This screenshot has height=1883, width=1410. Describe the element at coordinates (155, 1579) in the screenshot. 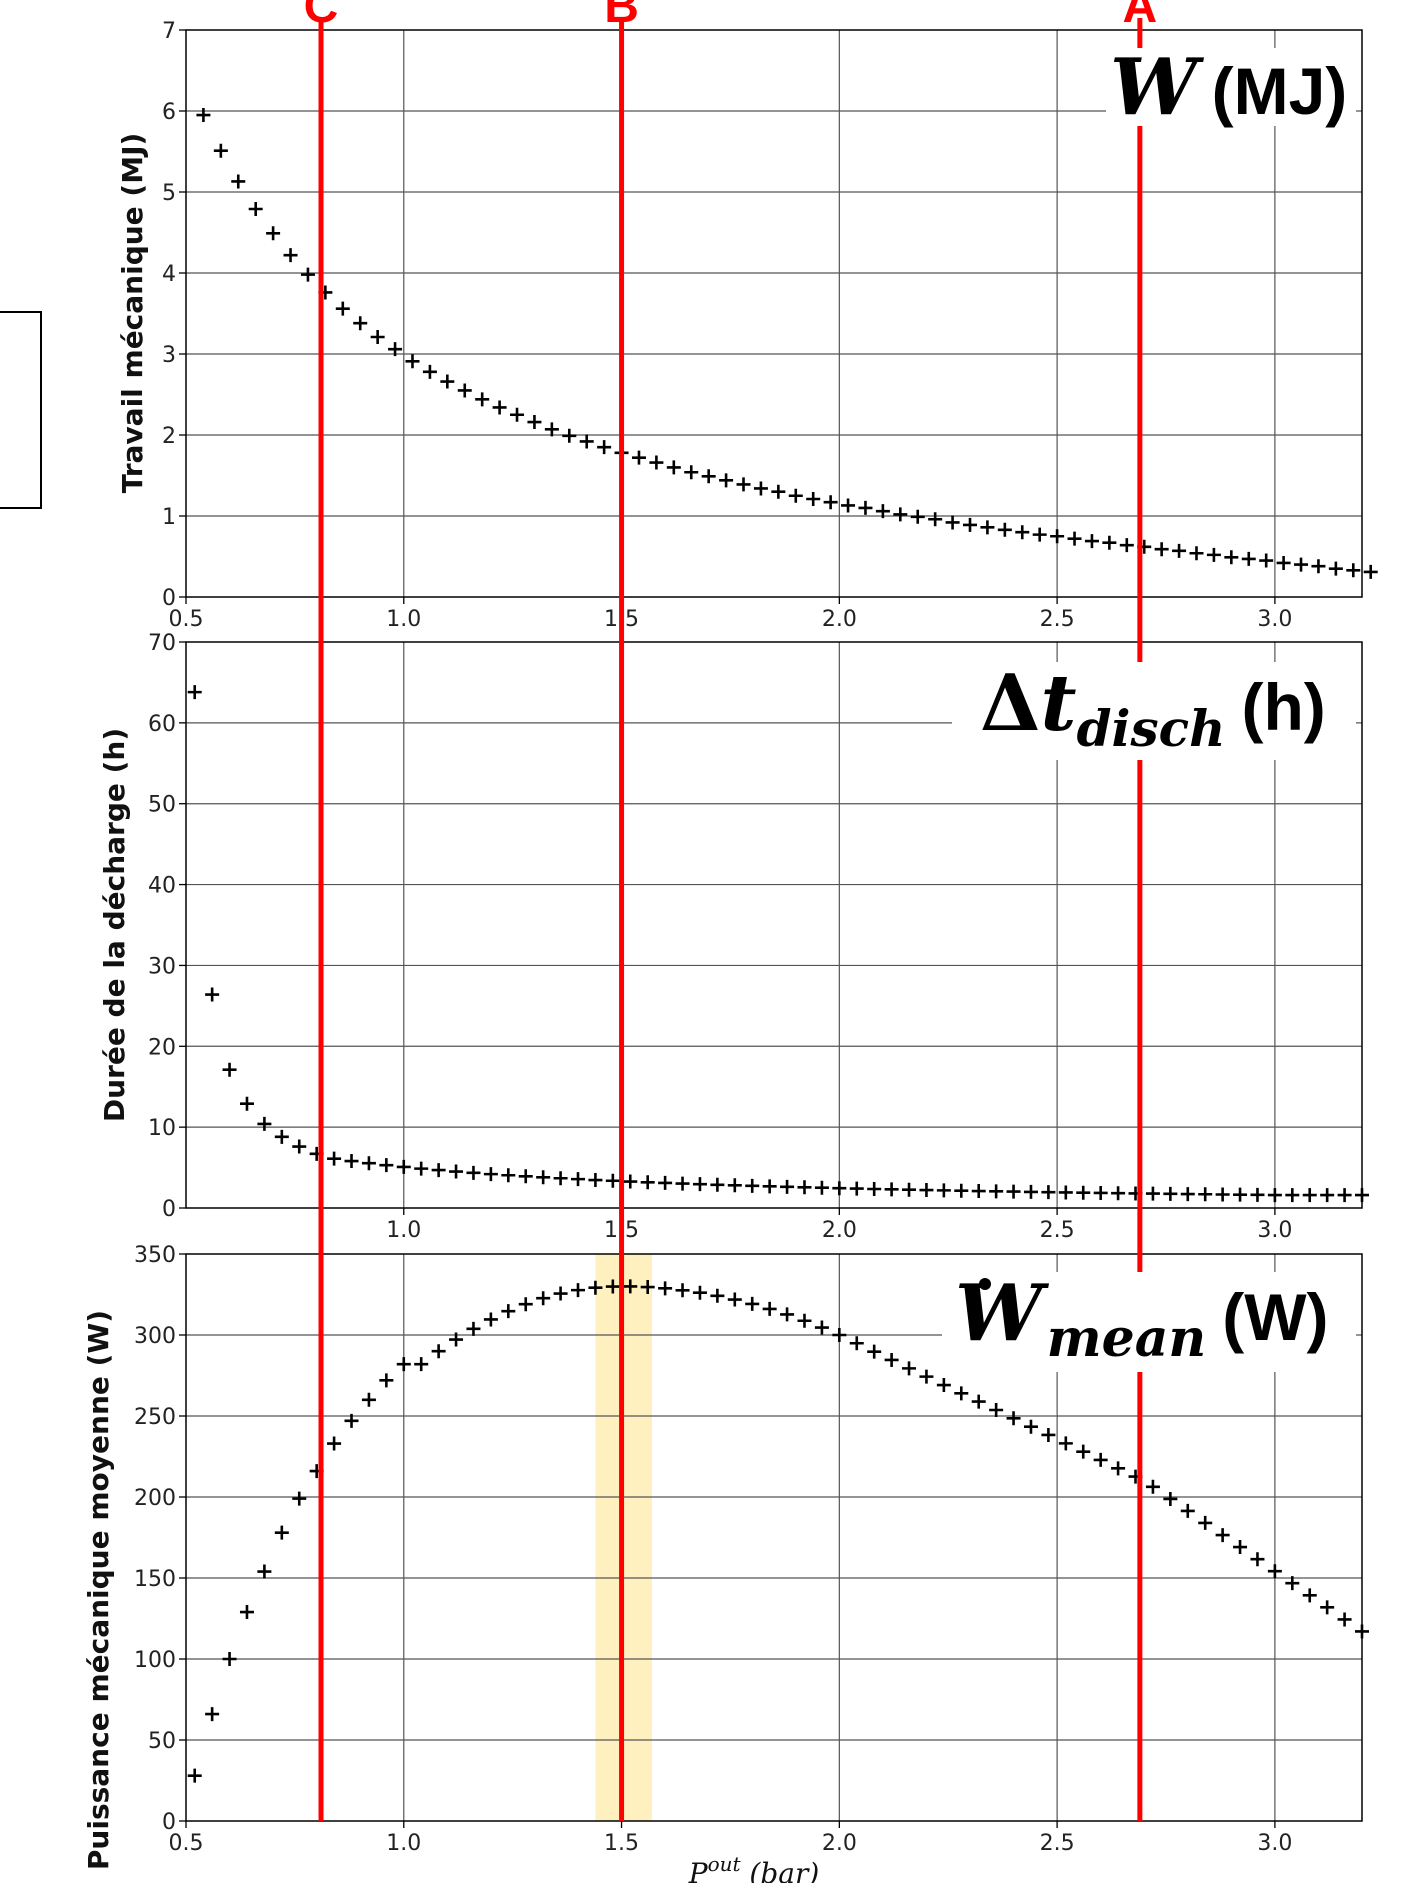

I see `y-tick-label: 150` at that location.